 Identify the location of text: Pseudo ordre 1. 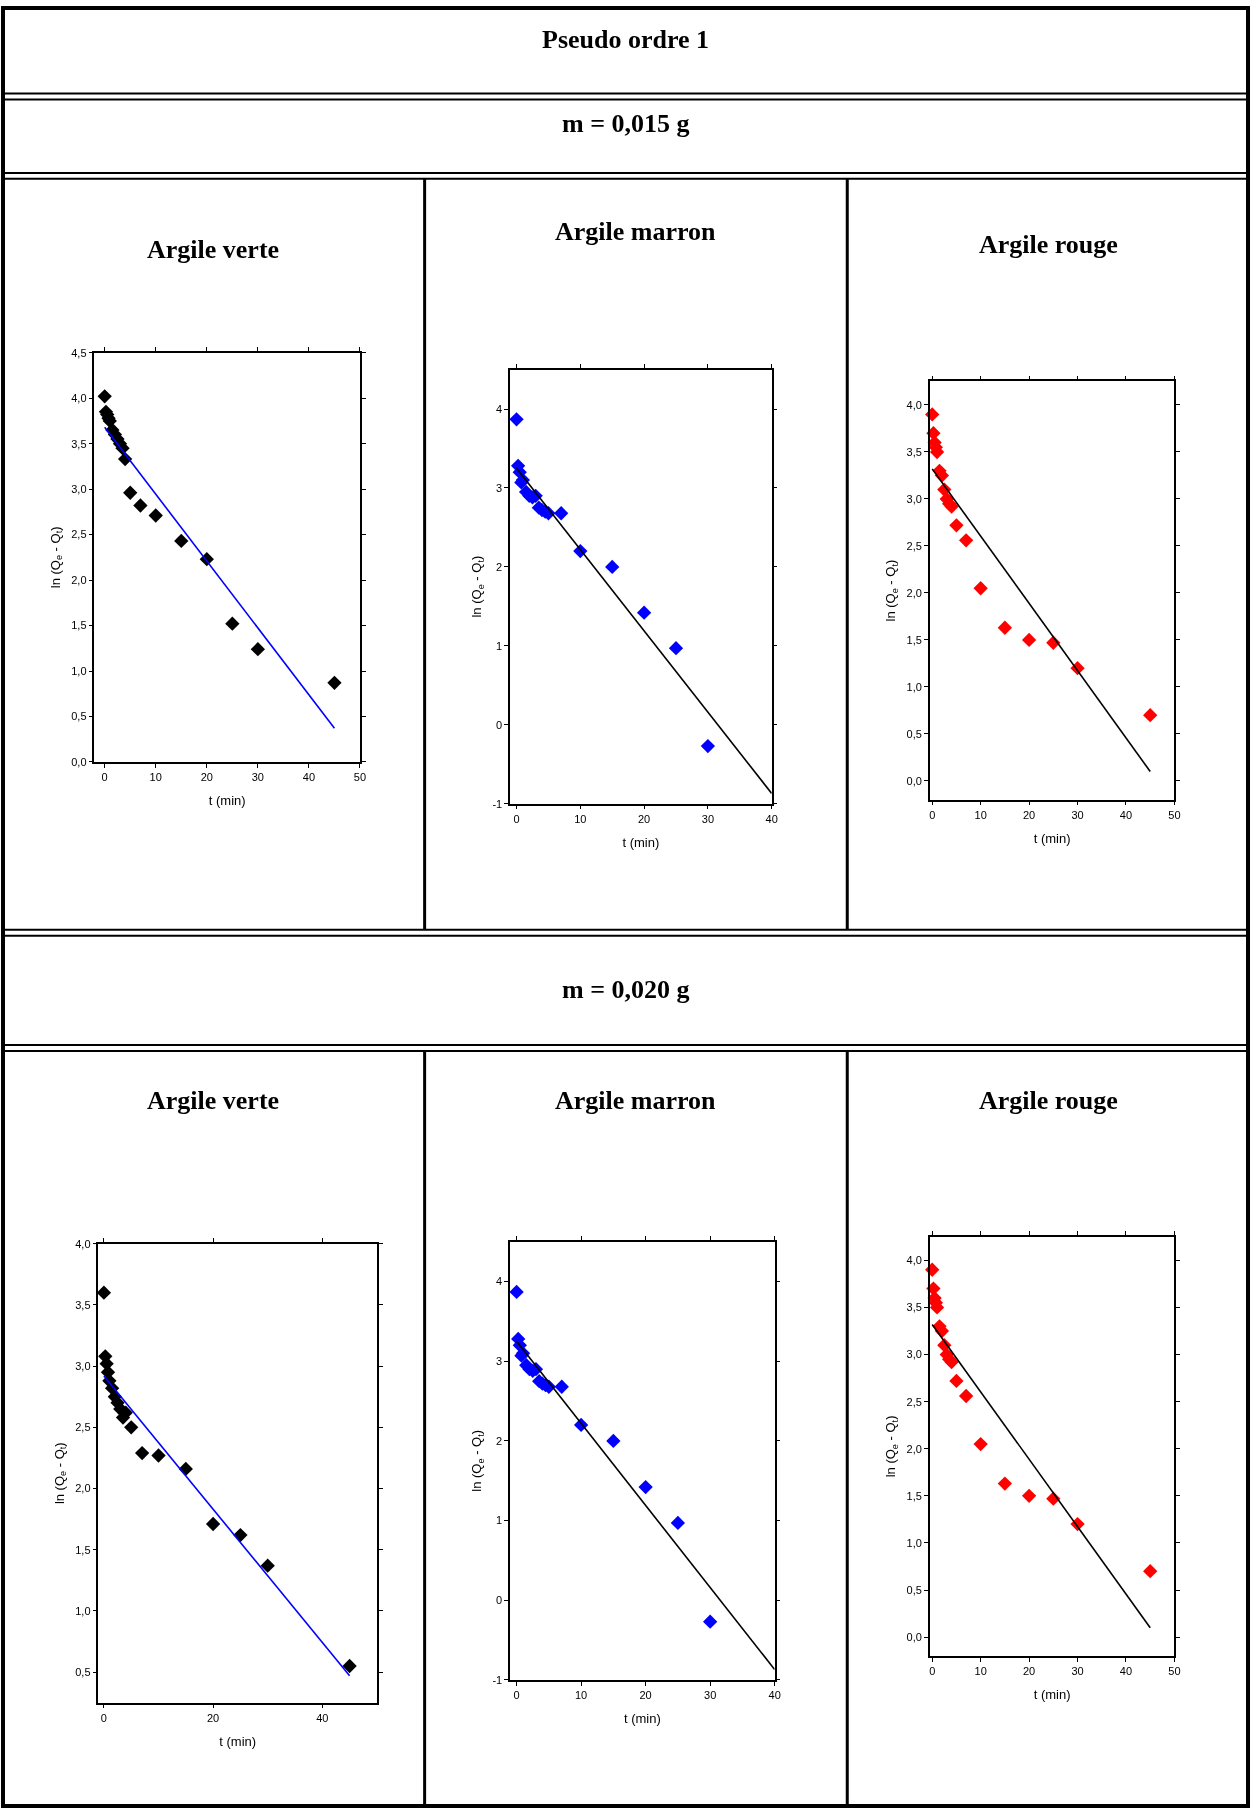
(626, 39).